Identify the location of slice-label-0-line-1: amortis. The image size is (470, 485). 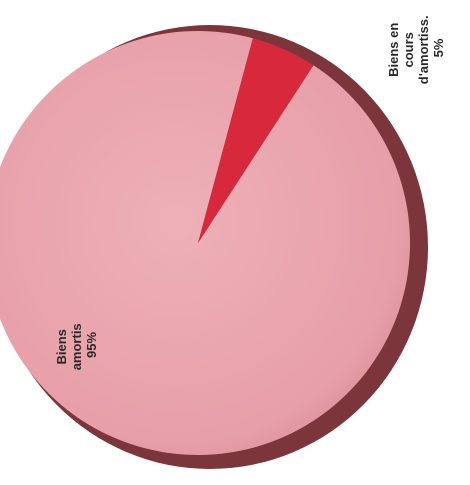
(76, 346).